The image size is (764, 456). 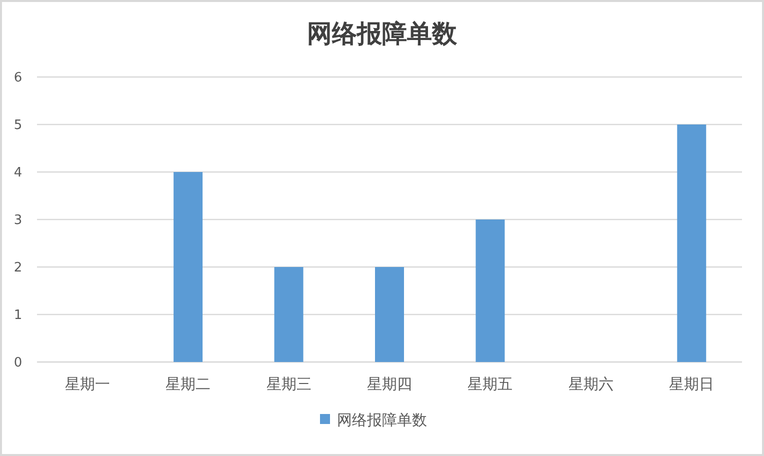 What do you see at coordinates (18, 220) in the screenshot?
I see `y-tick-label: 3` at bounding box center [18, 220].